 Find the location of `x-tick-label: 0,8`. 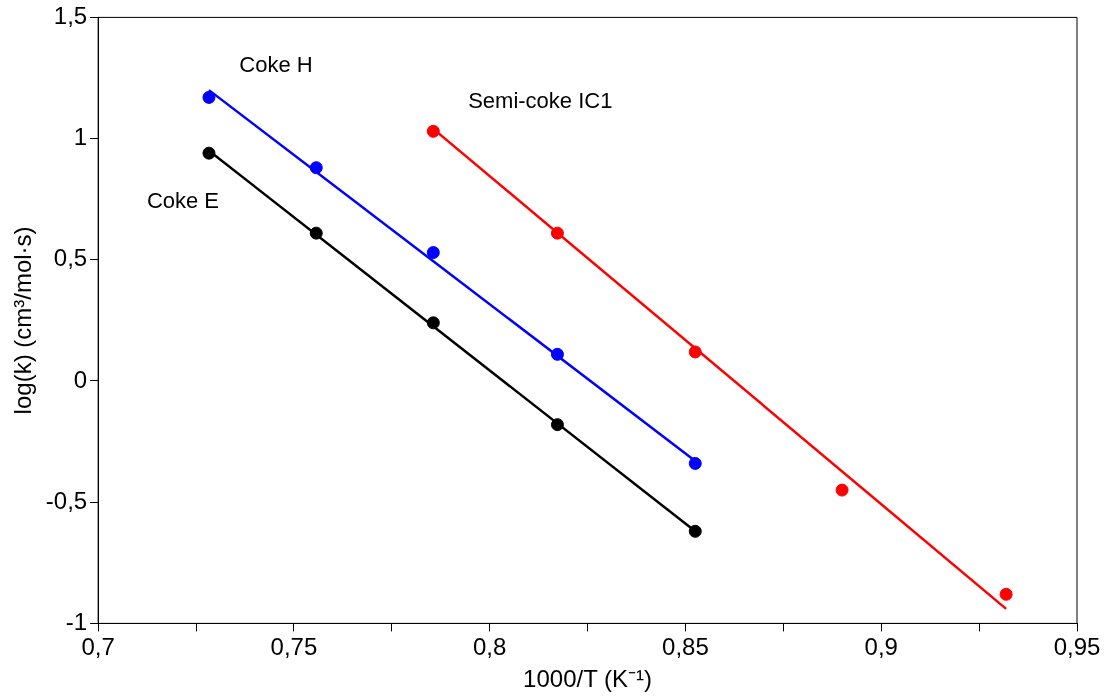

x-tick-label: 0,8 is located at coordinates (490, 647).